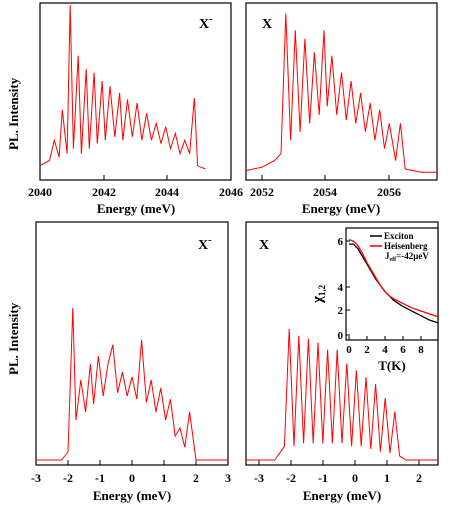 This screenshot has height=513, width=457. What do you see at coordinates (318, 299) in the screenshot?
I see `inset-y-main: χ` at bounding box center [318, 299].